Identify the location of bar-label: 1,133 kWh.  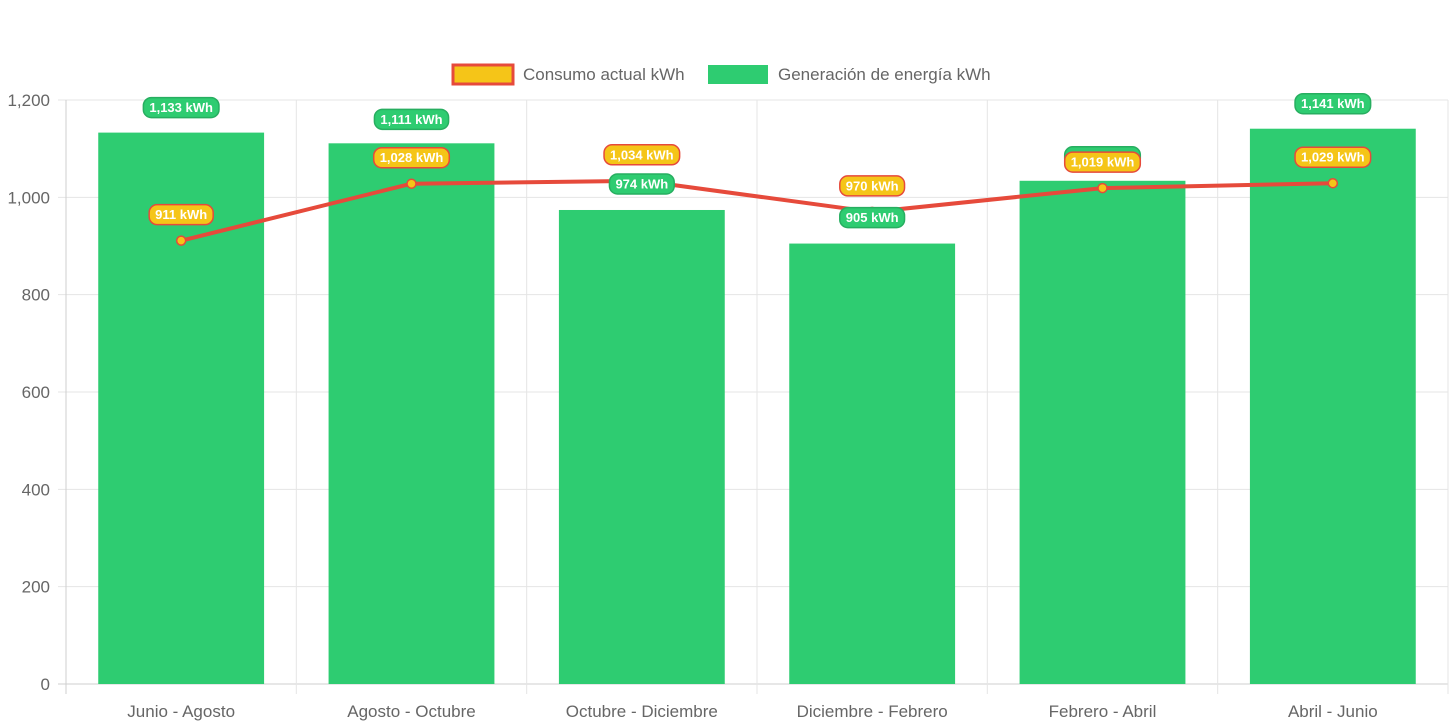
(181, 107).